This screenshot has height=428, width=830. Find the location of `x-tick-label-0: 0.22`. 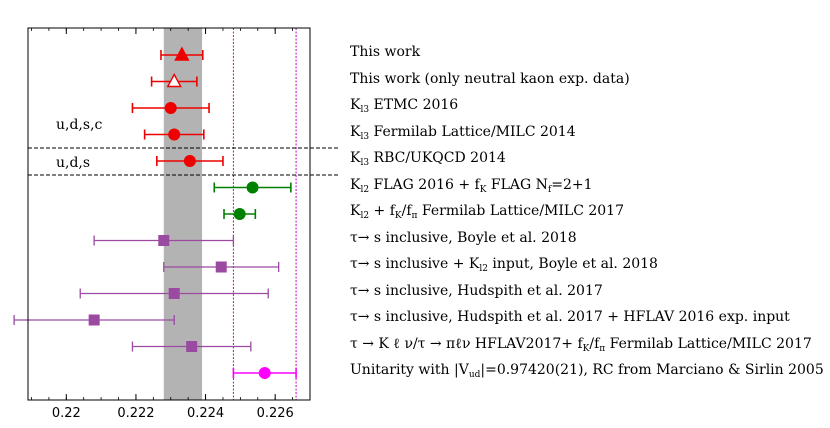

x-tick-label-0: 0.22 is located at coordinates (66, 413).